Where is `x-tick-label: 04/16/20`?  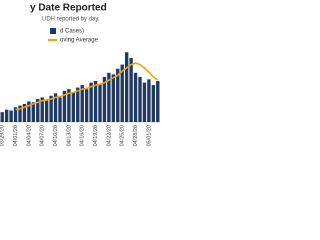
x-tick-label: 04/16/20 is located at coordinates (83, 135).